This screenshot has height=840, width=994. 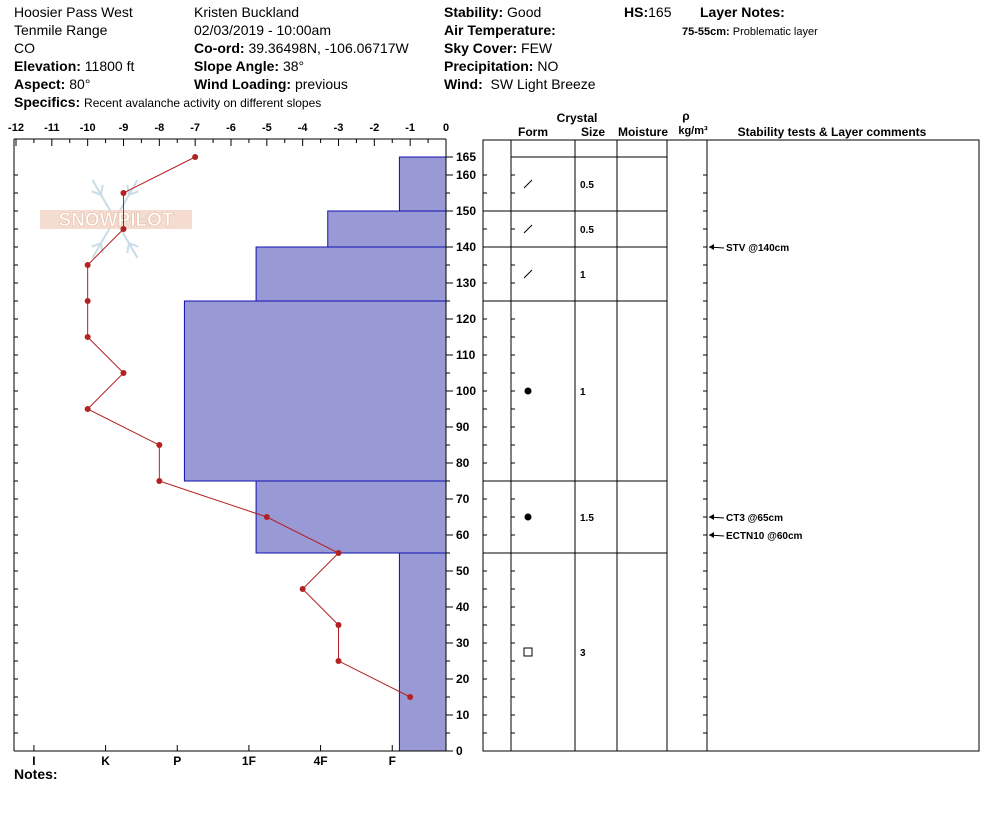 I want to click on hardness-label: F, so click(x=392, y=761).